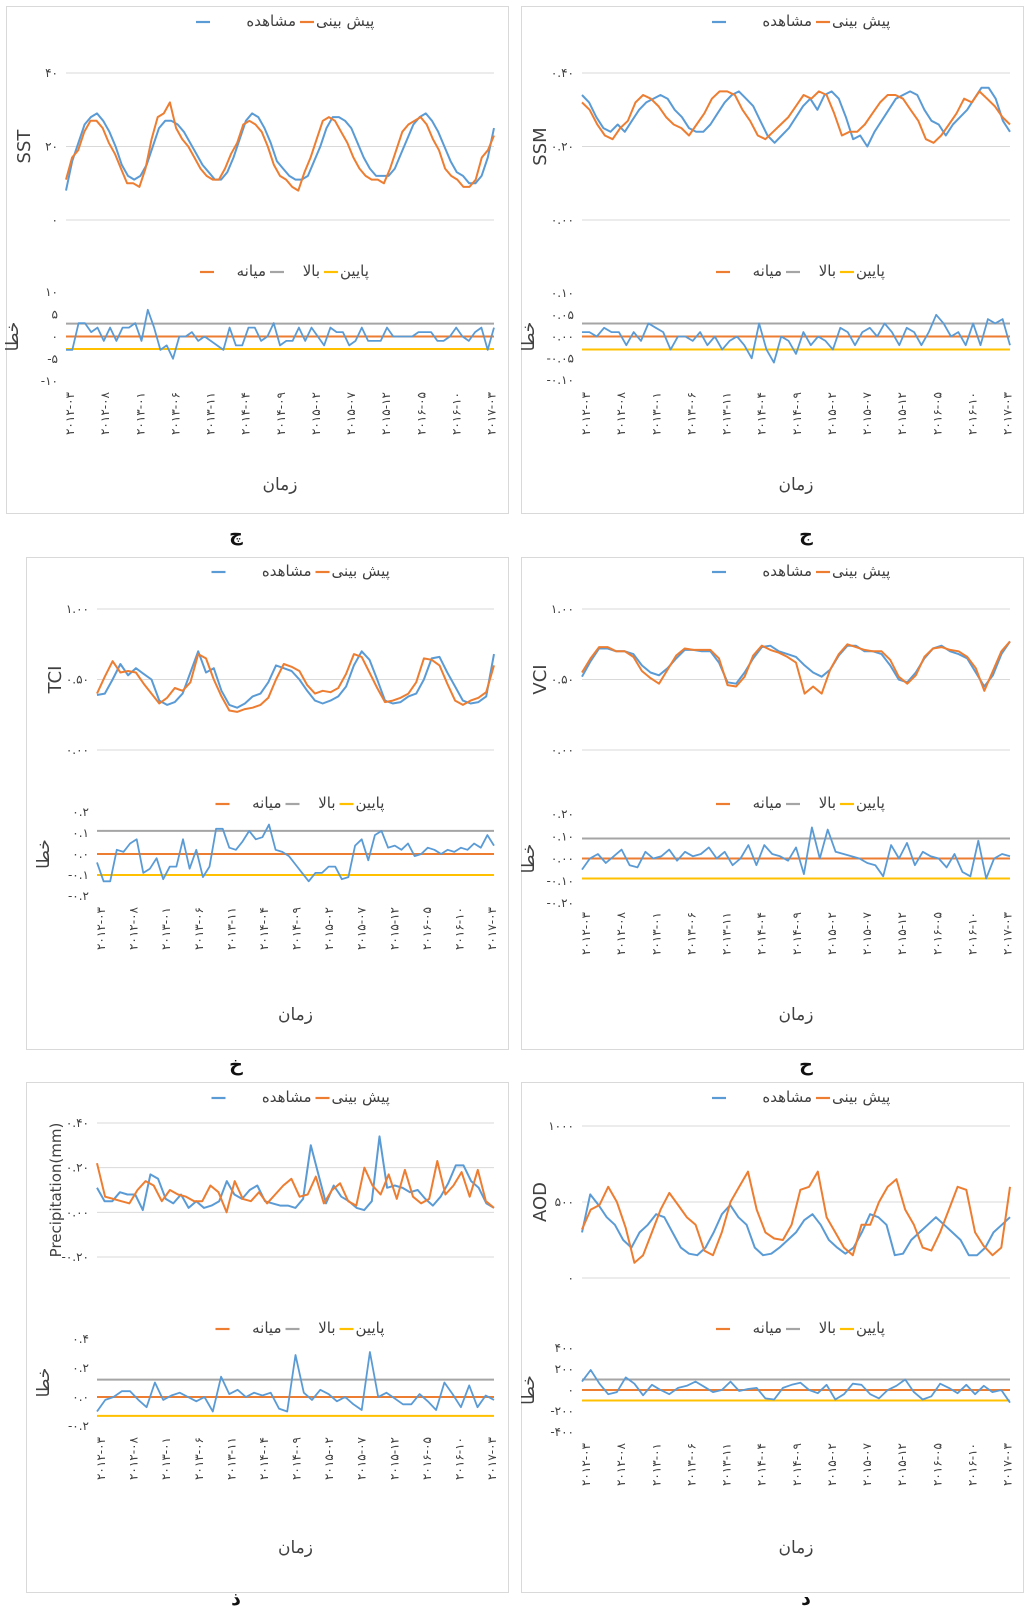  I want to click on panel-frame-vci, so click(772, 803).